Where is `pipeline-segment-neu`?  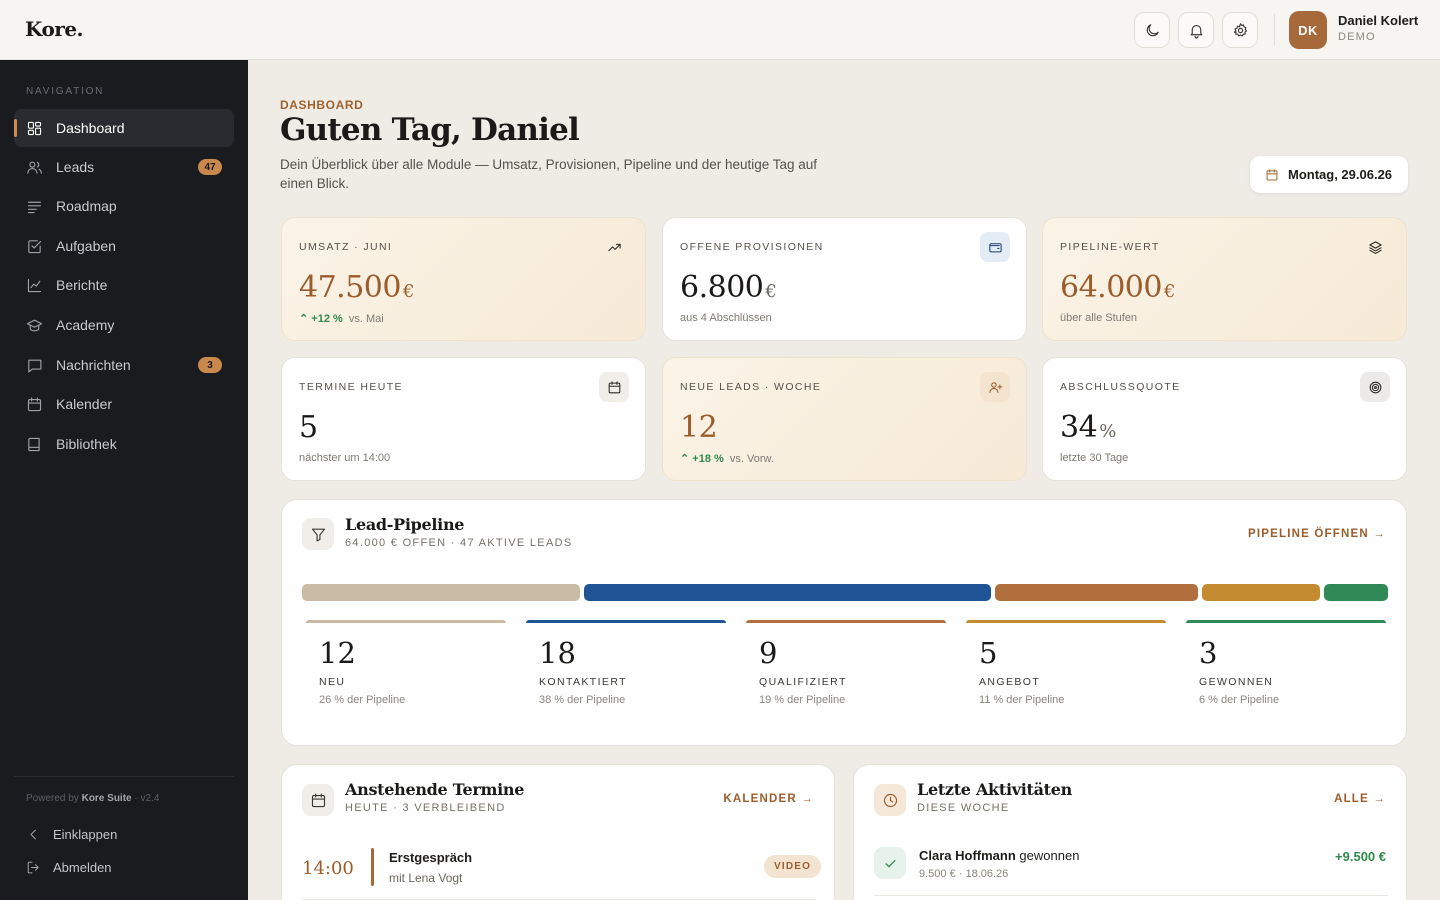 pipeline-segment-neu is located at coordinates (441, 592).